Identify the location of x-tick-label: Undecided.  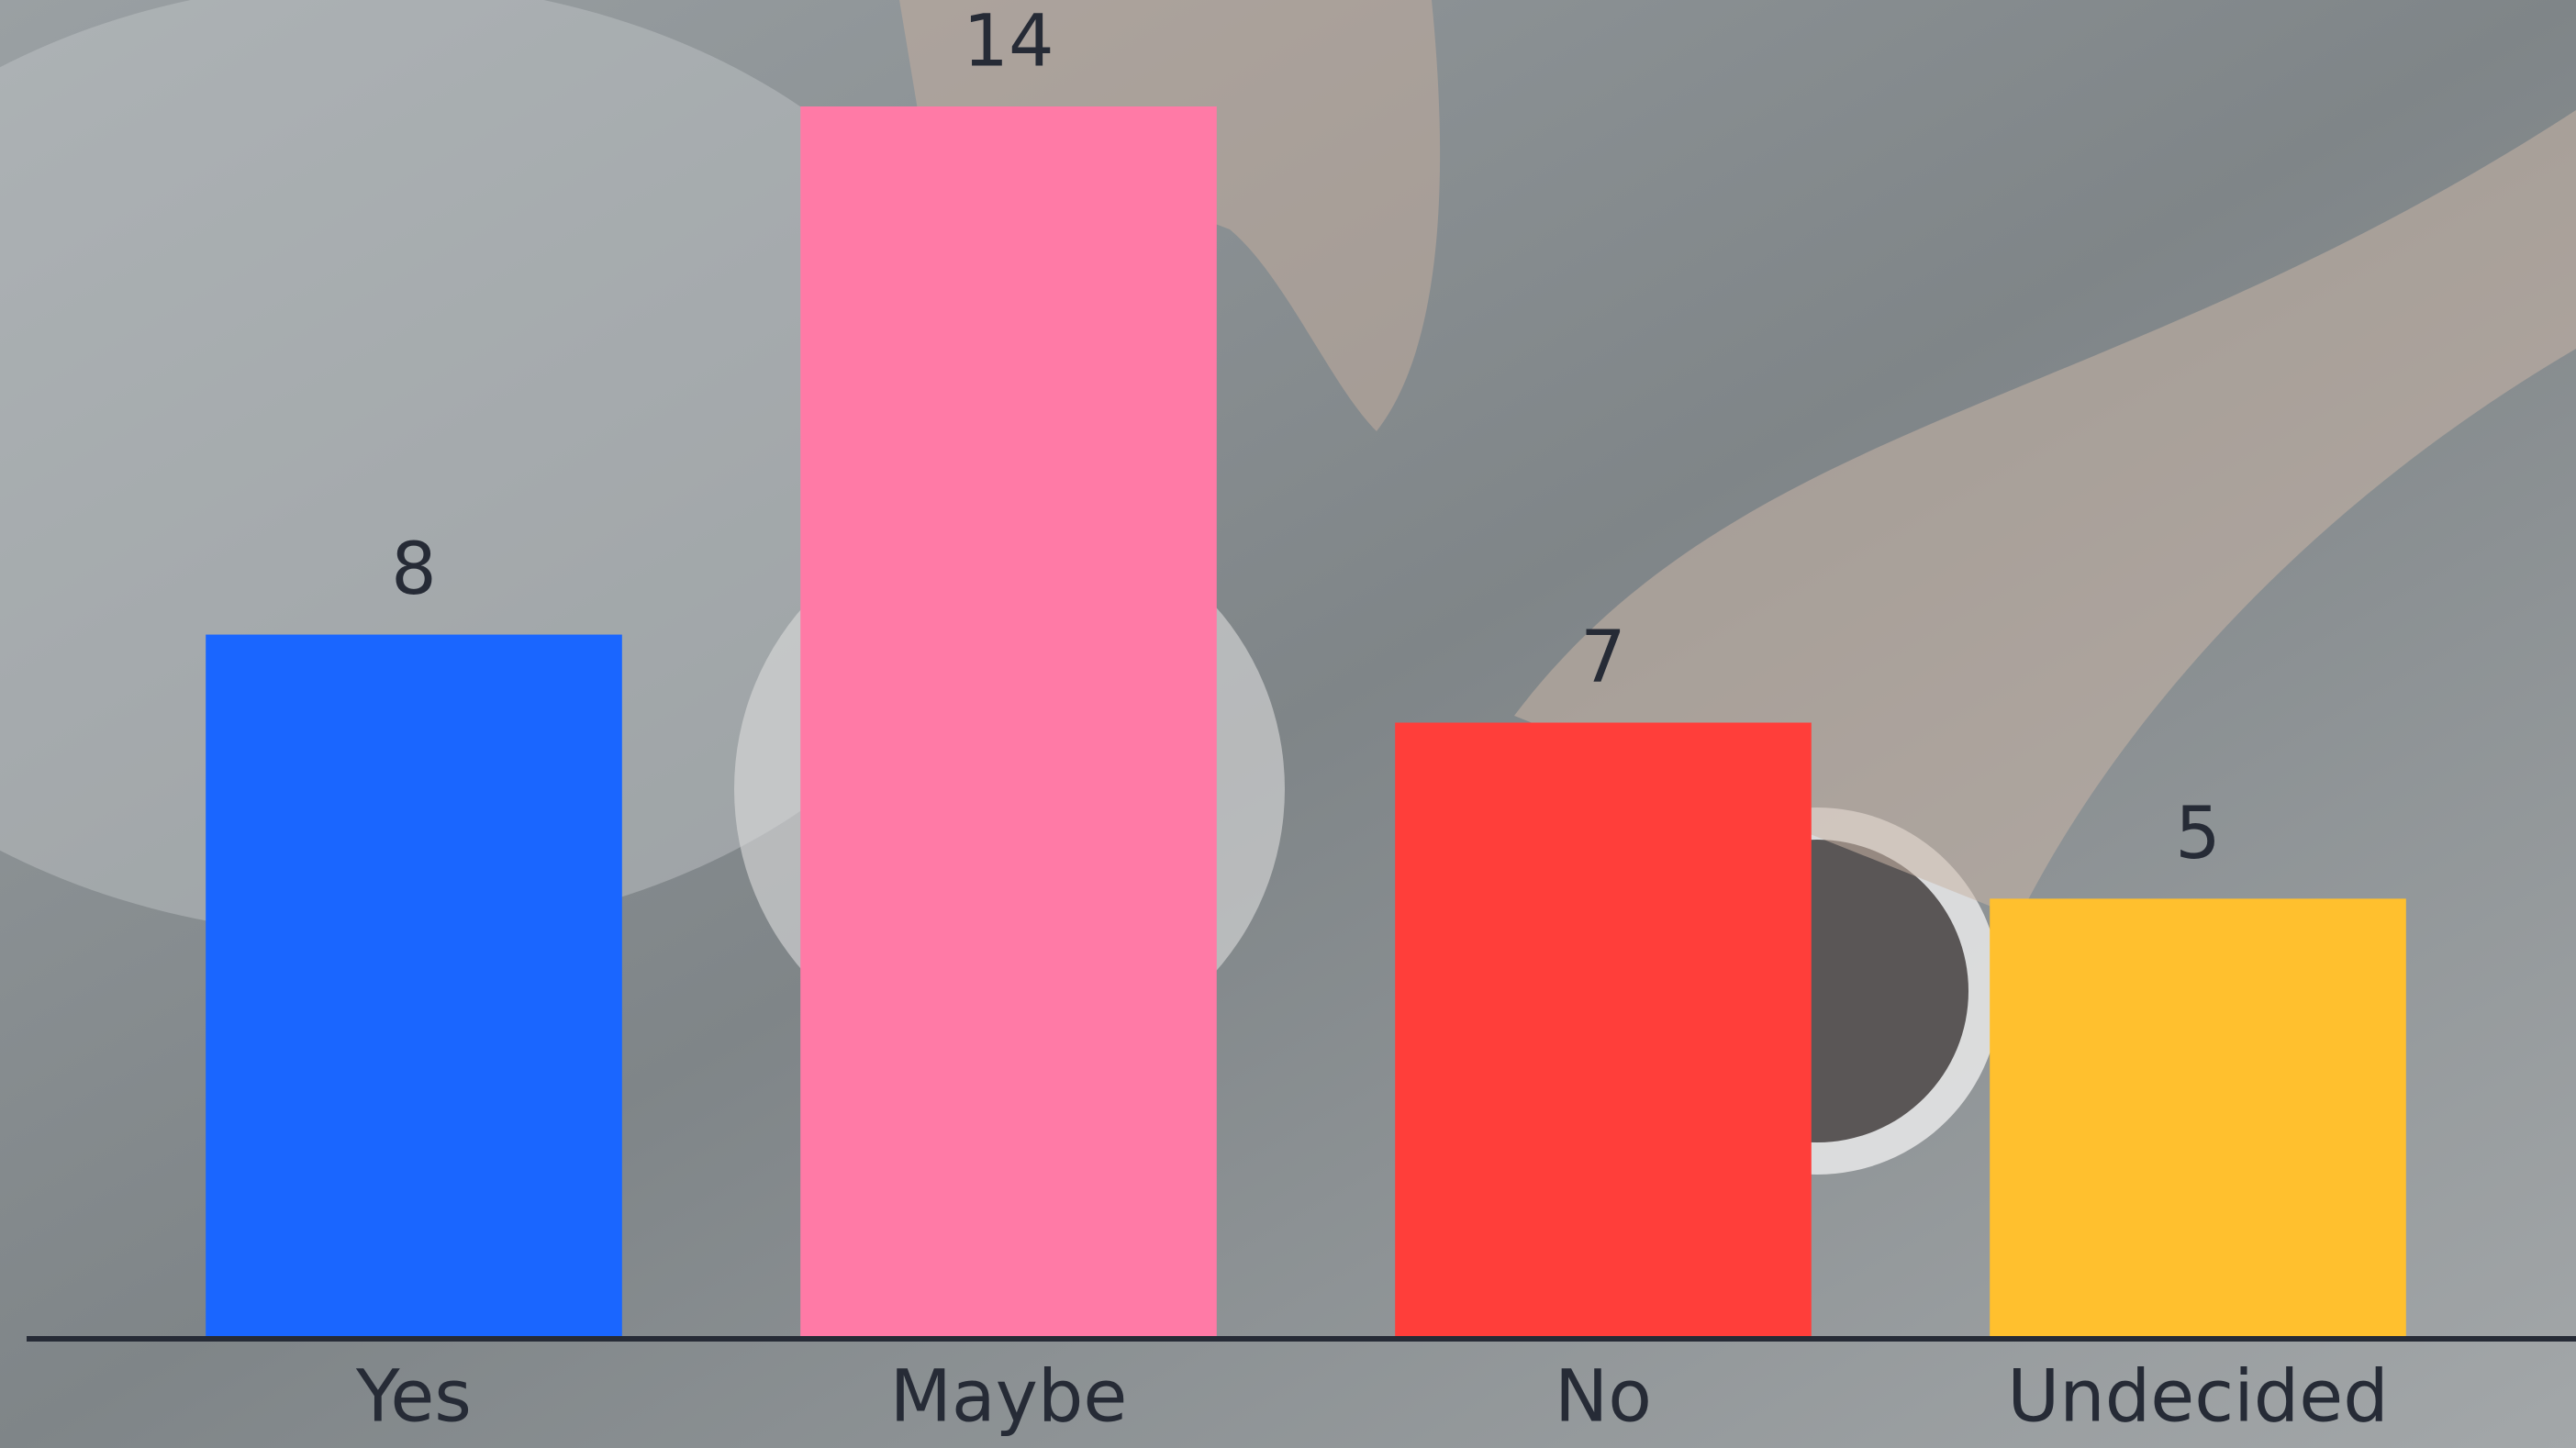
(2198, 1397).